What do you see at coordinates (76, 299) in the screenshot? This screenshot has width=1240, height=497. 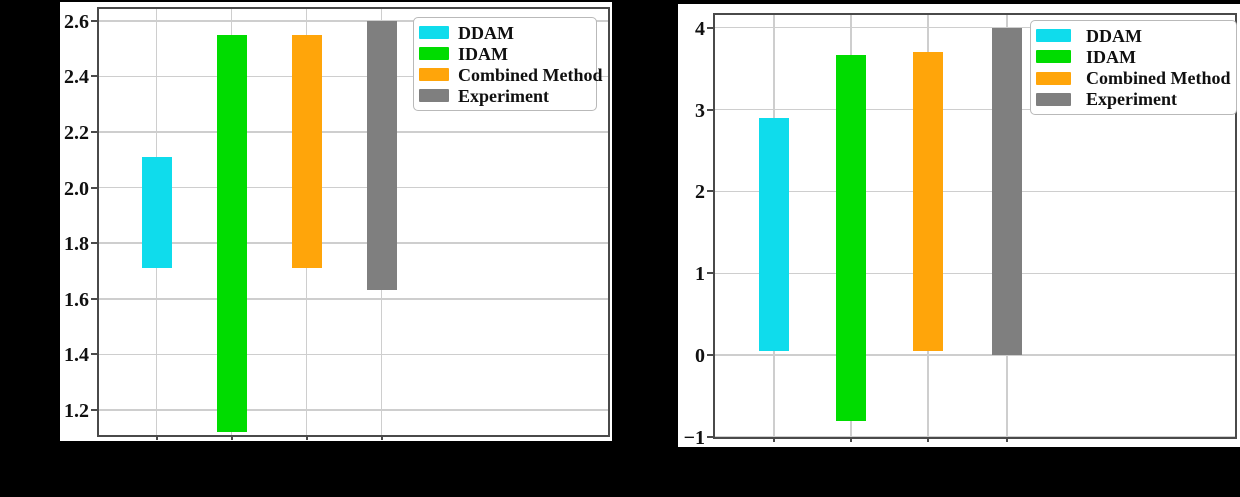 I see `y-tick-label: 1.6` at bounding box center [76, 299].